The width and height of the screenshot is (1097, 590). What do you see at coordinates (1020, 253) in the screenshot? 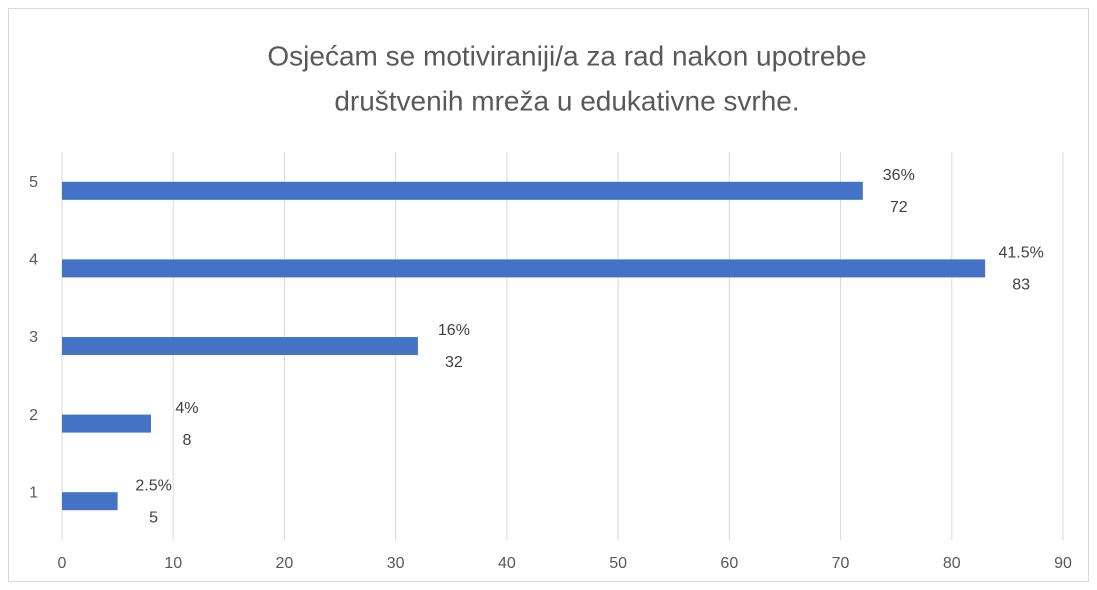
I see `percent-label: 41.5%` at bounding box center [1020, 253].